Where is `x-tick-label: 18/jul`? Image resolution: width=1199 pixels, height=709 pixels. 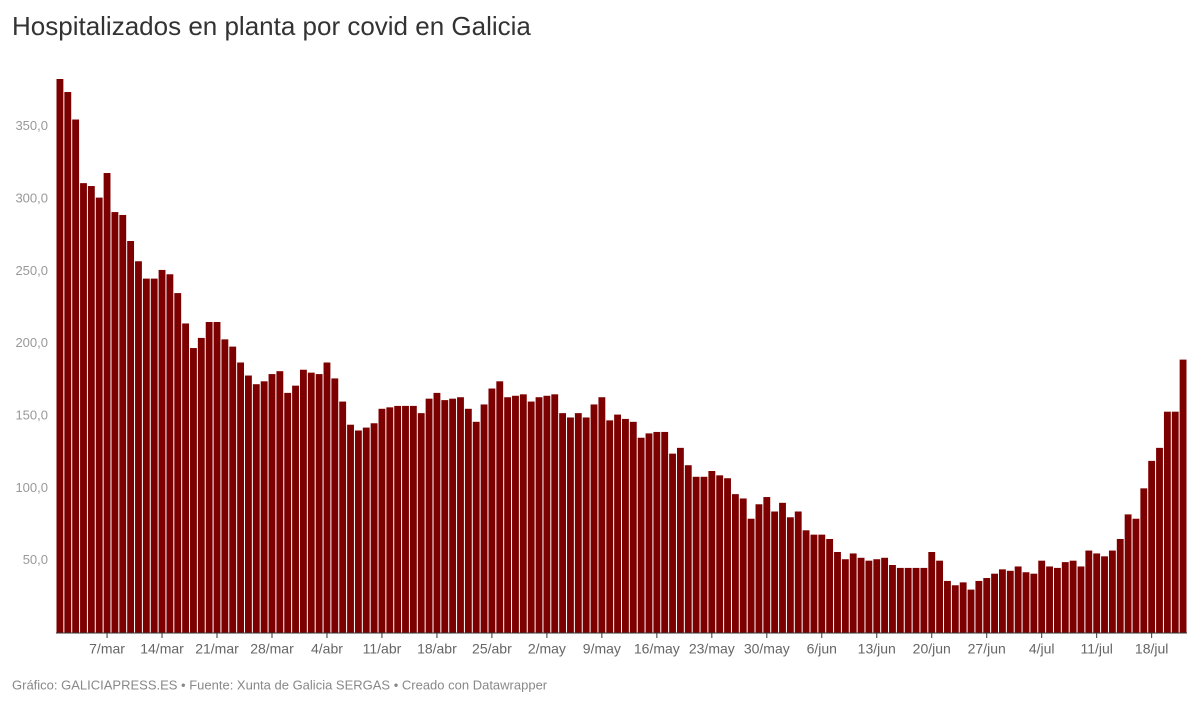 x-tick-label: 18/jul is located at coordinates (1151, 649).